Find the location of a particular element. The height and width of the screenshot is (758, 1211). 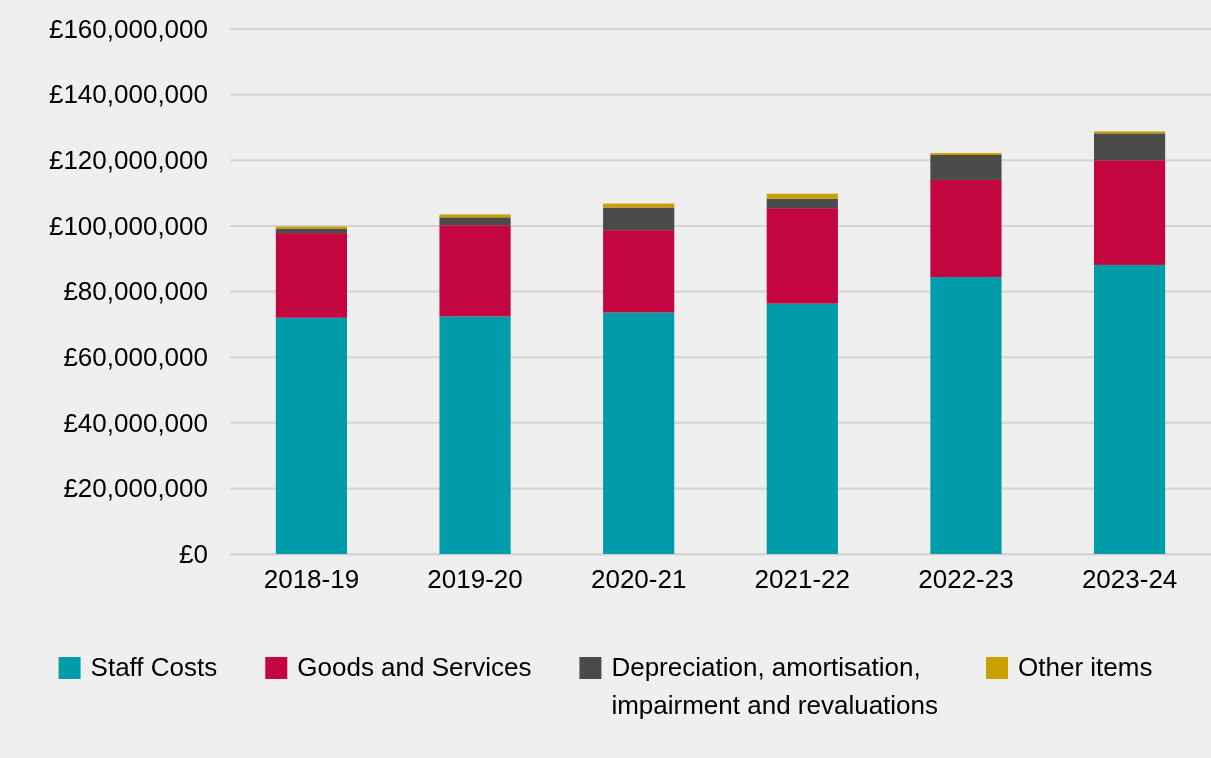

x-tick-label: 2023-24 is located at coordinates (1129, 579).